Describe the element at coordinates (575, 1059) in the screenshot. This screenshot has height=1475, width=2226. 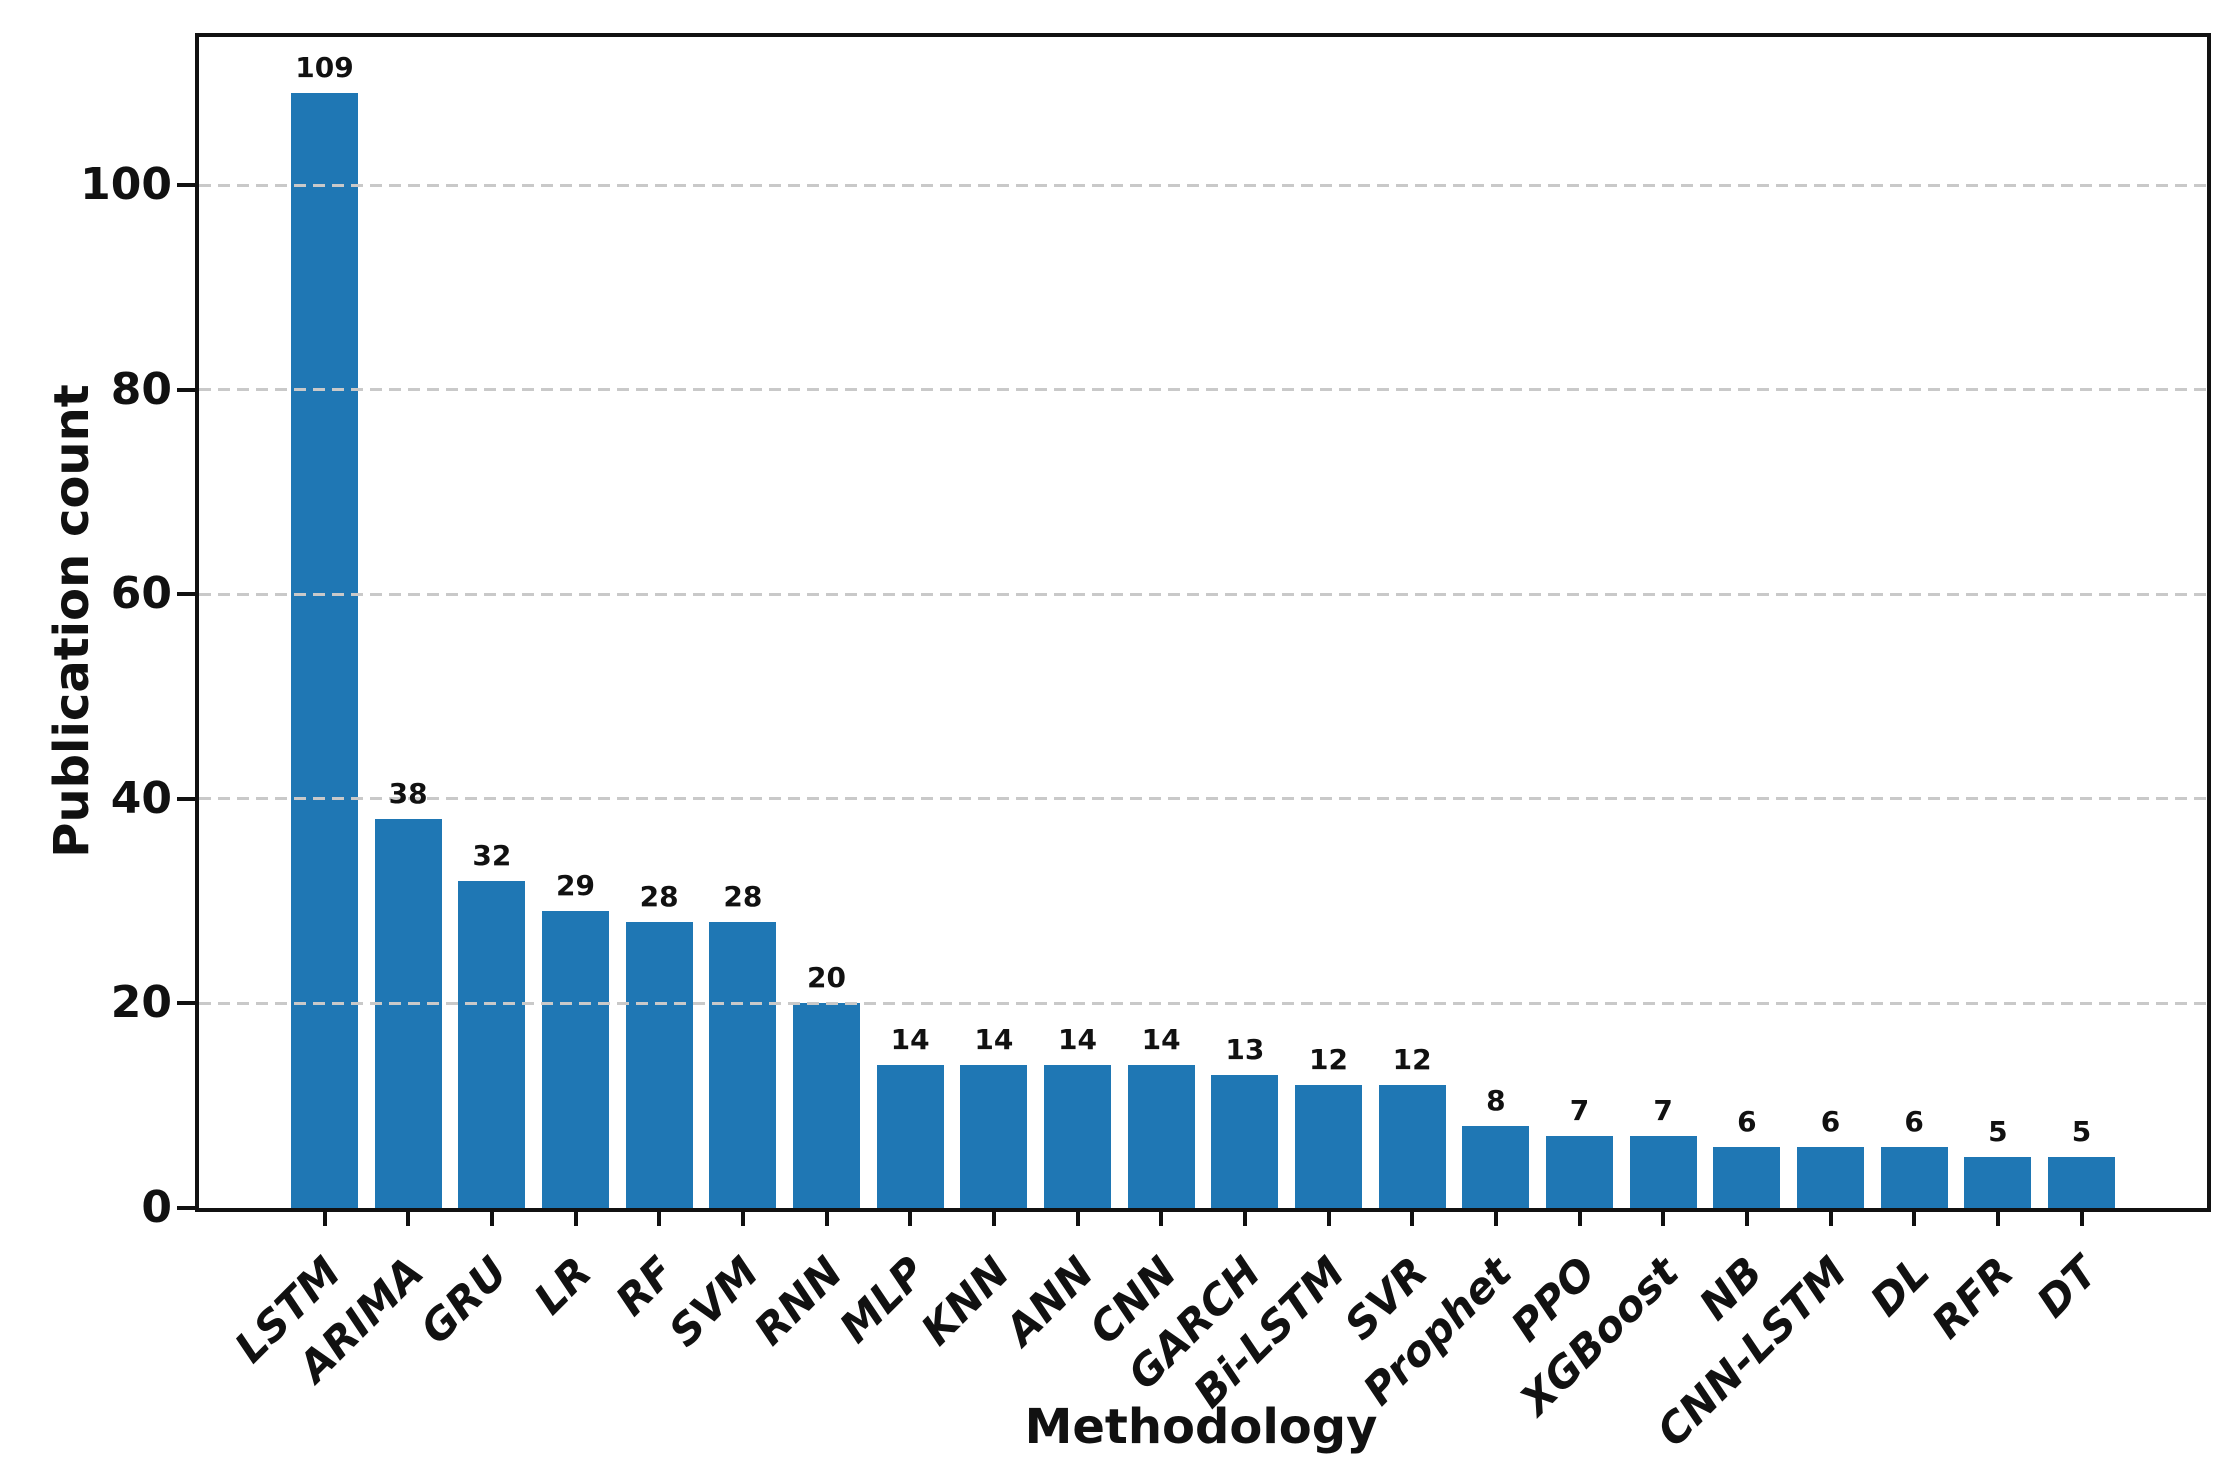
I see `bar-lr` at that location.